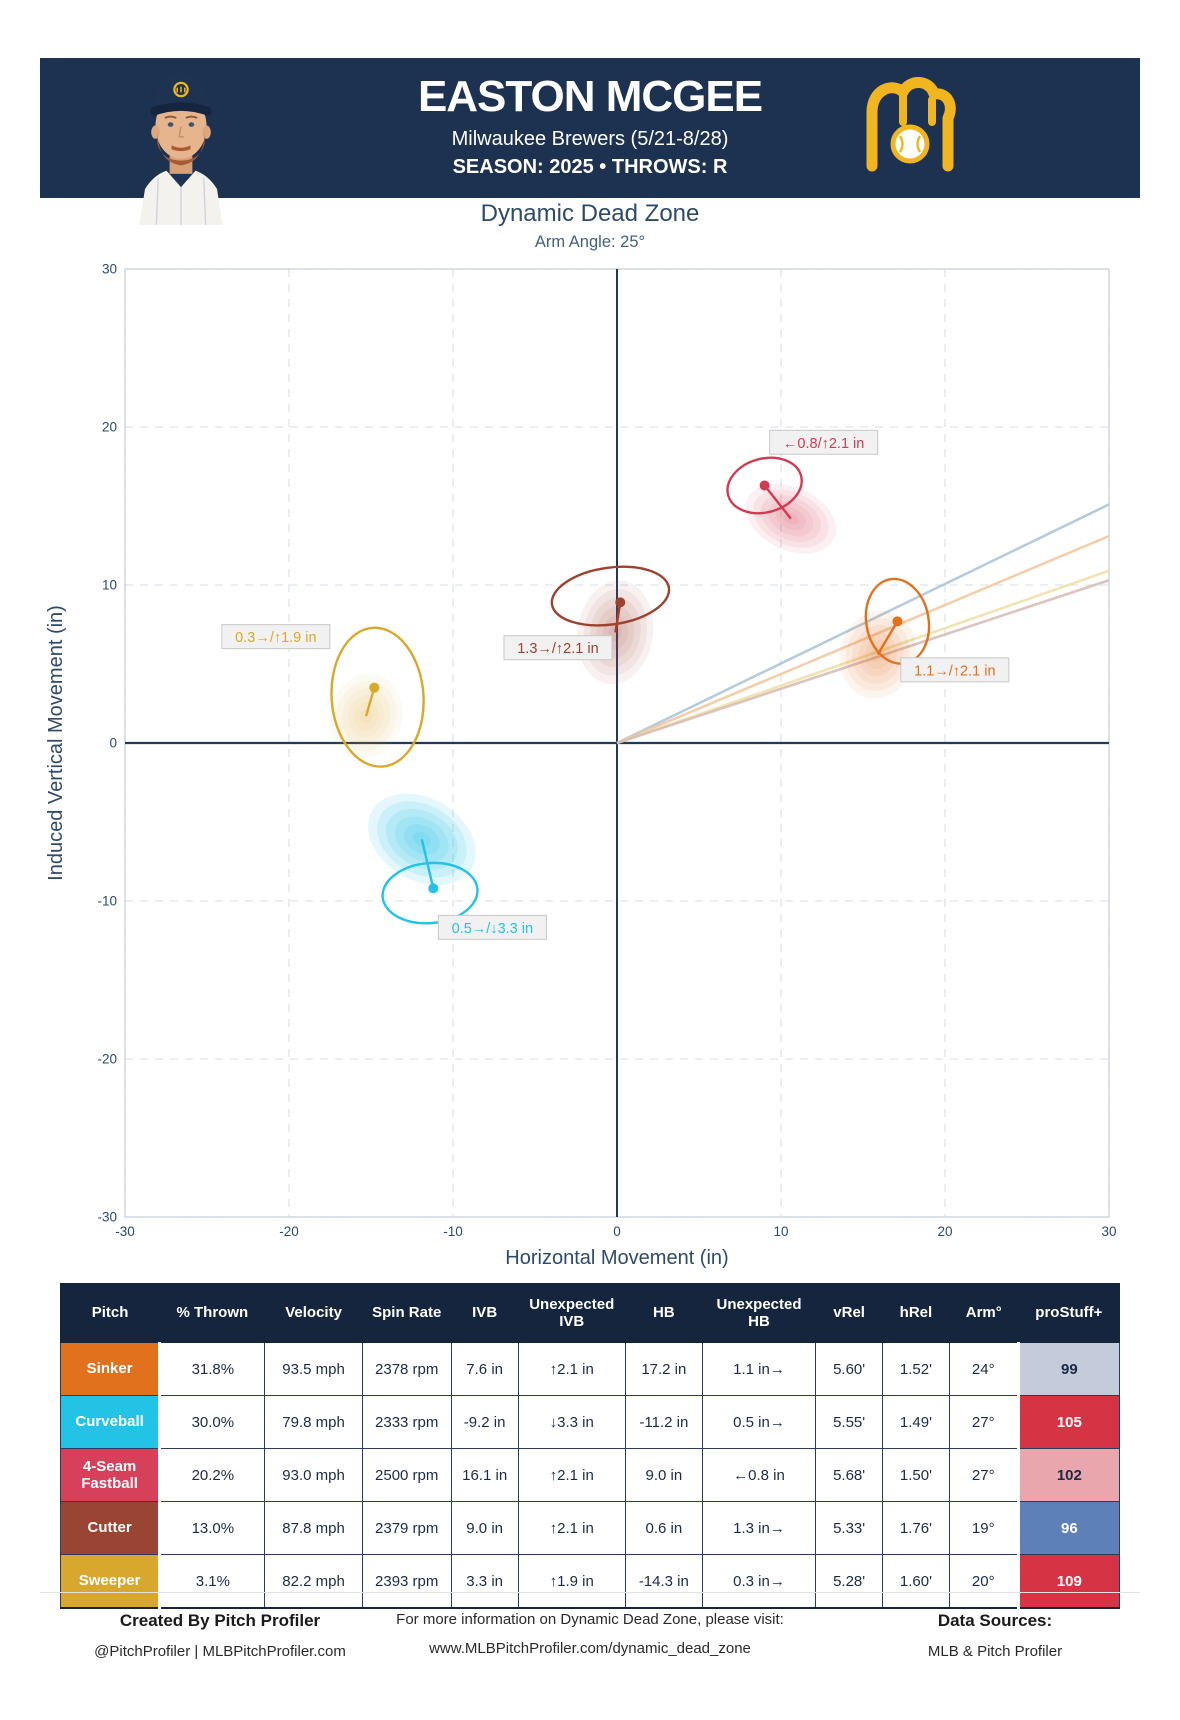 Image resolution: width=1180 pixels, height=1720 pixels. What do you see at coordinates (109, 269) in the screenshot?
I see `y-tick-label: 30` at bounding box center [109, 269].